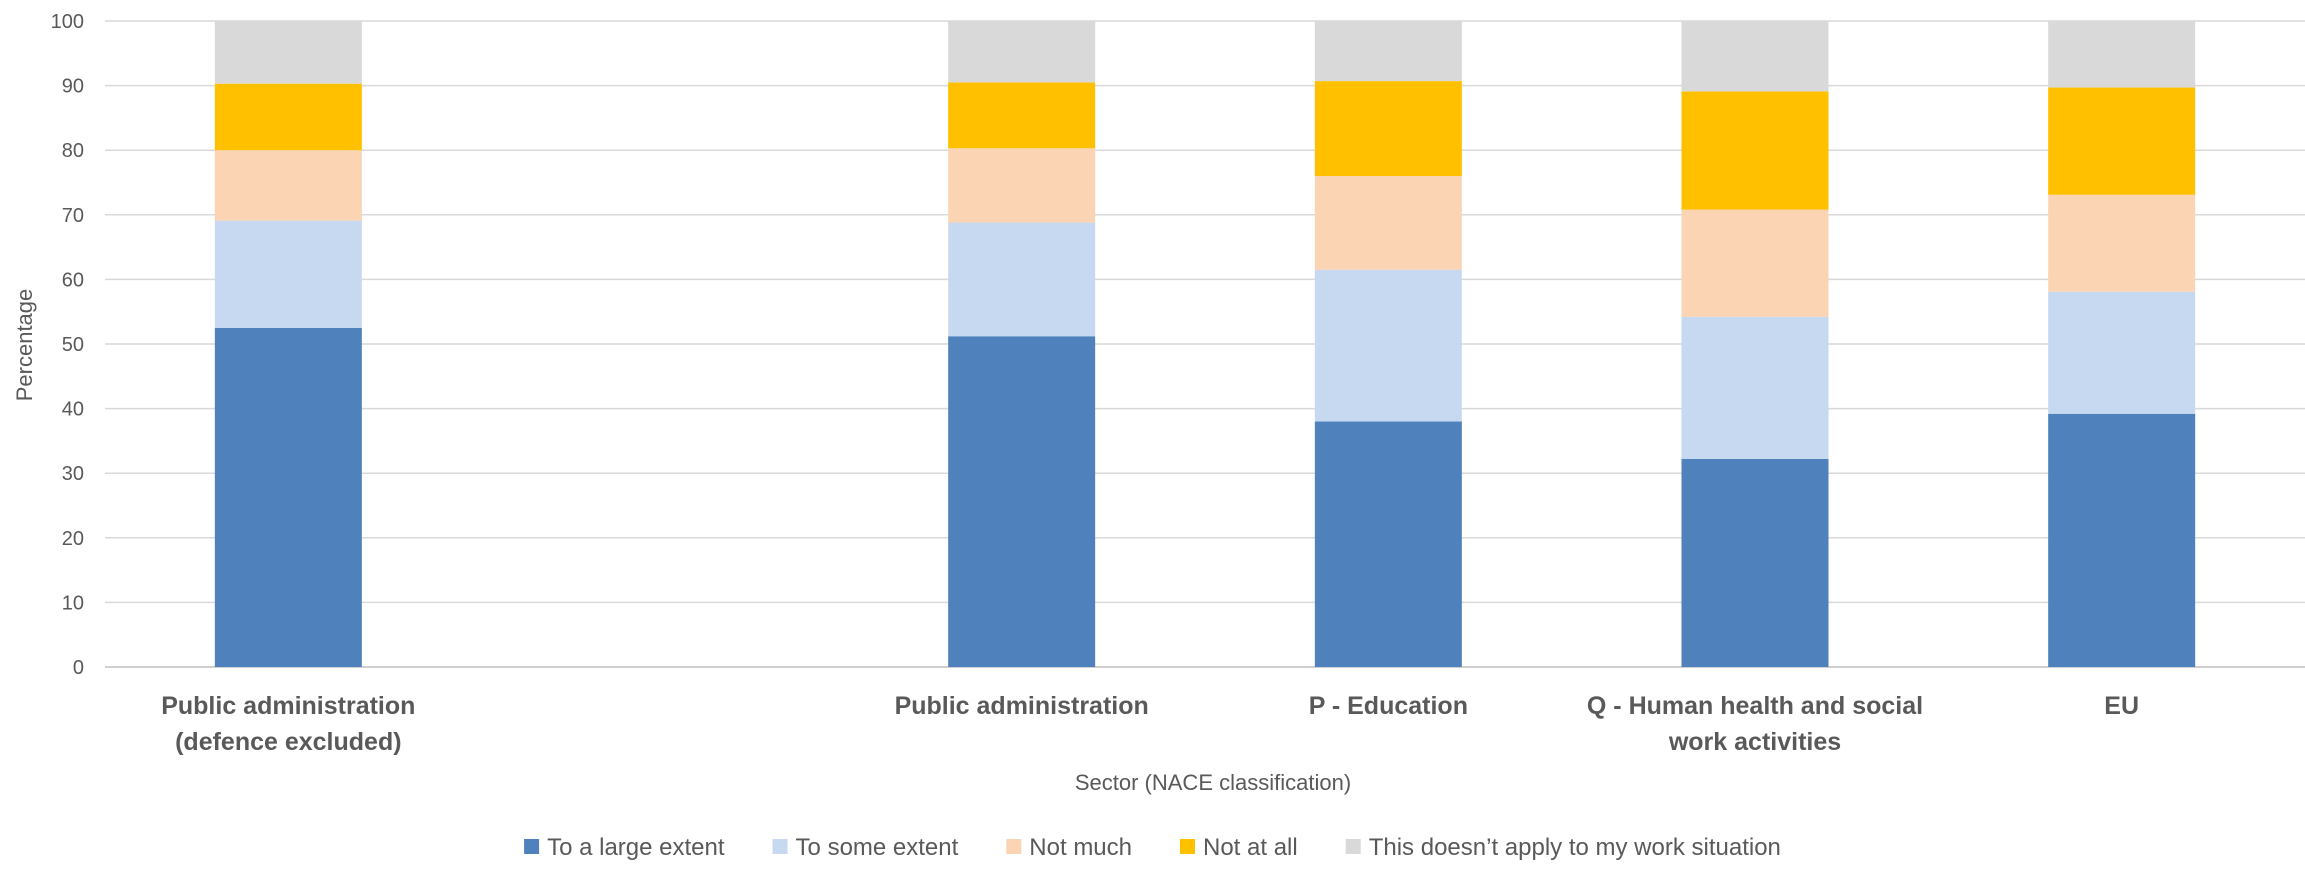 This screenshot has width=2305, height=874. What do you see at coordinates (78, 668) in the screenshot?
I see `y-tick-label: 0` at bounding box center [78, 668].